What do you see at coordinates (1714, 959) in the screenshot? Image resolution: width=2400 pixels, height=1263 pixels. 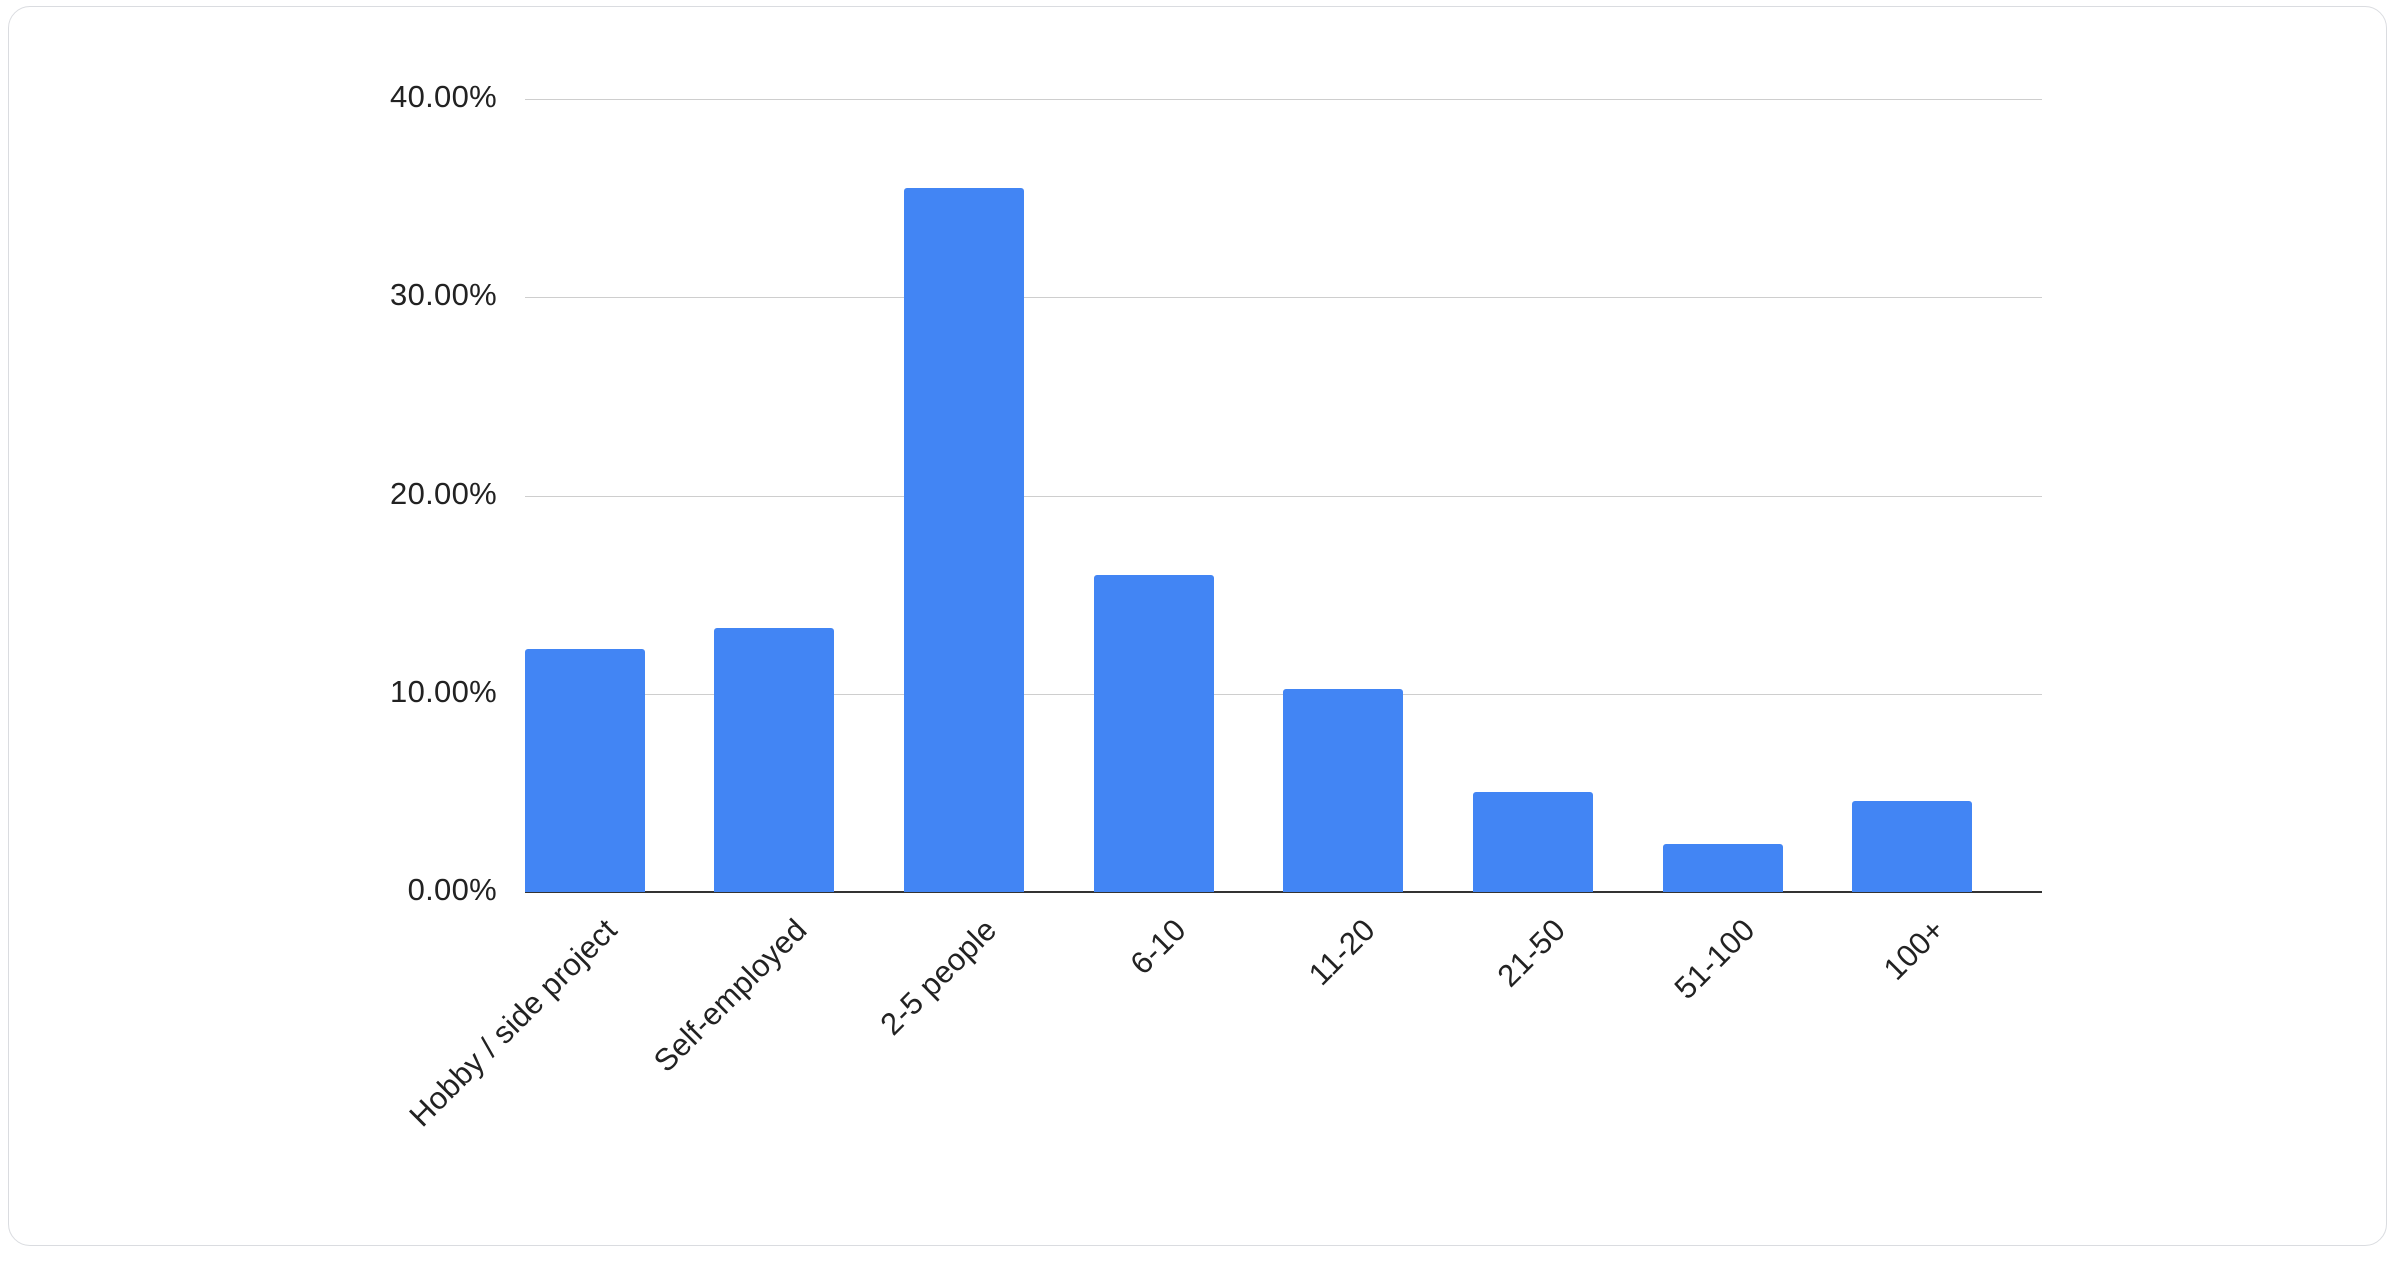 I see `x-axis-tick-label: 51-100` at bounding box center [1714, 959].